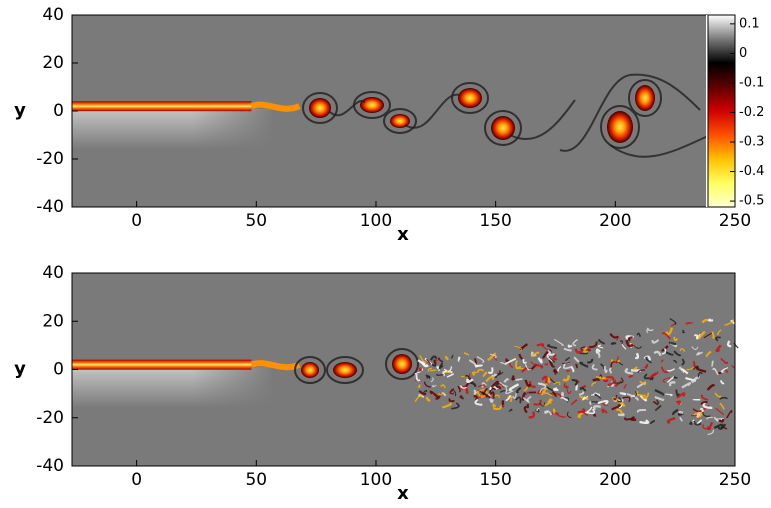 The width and height of the screenshot is (771, 508). I want to click on colorbar-tick-label: 0.1, so click(749, 23).